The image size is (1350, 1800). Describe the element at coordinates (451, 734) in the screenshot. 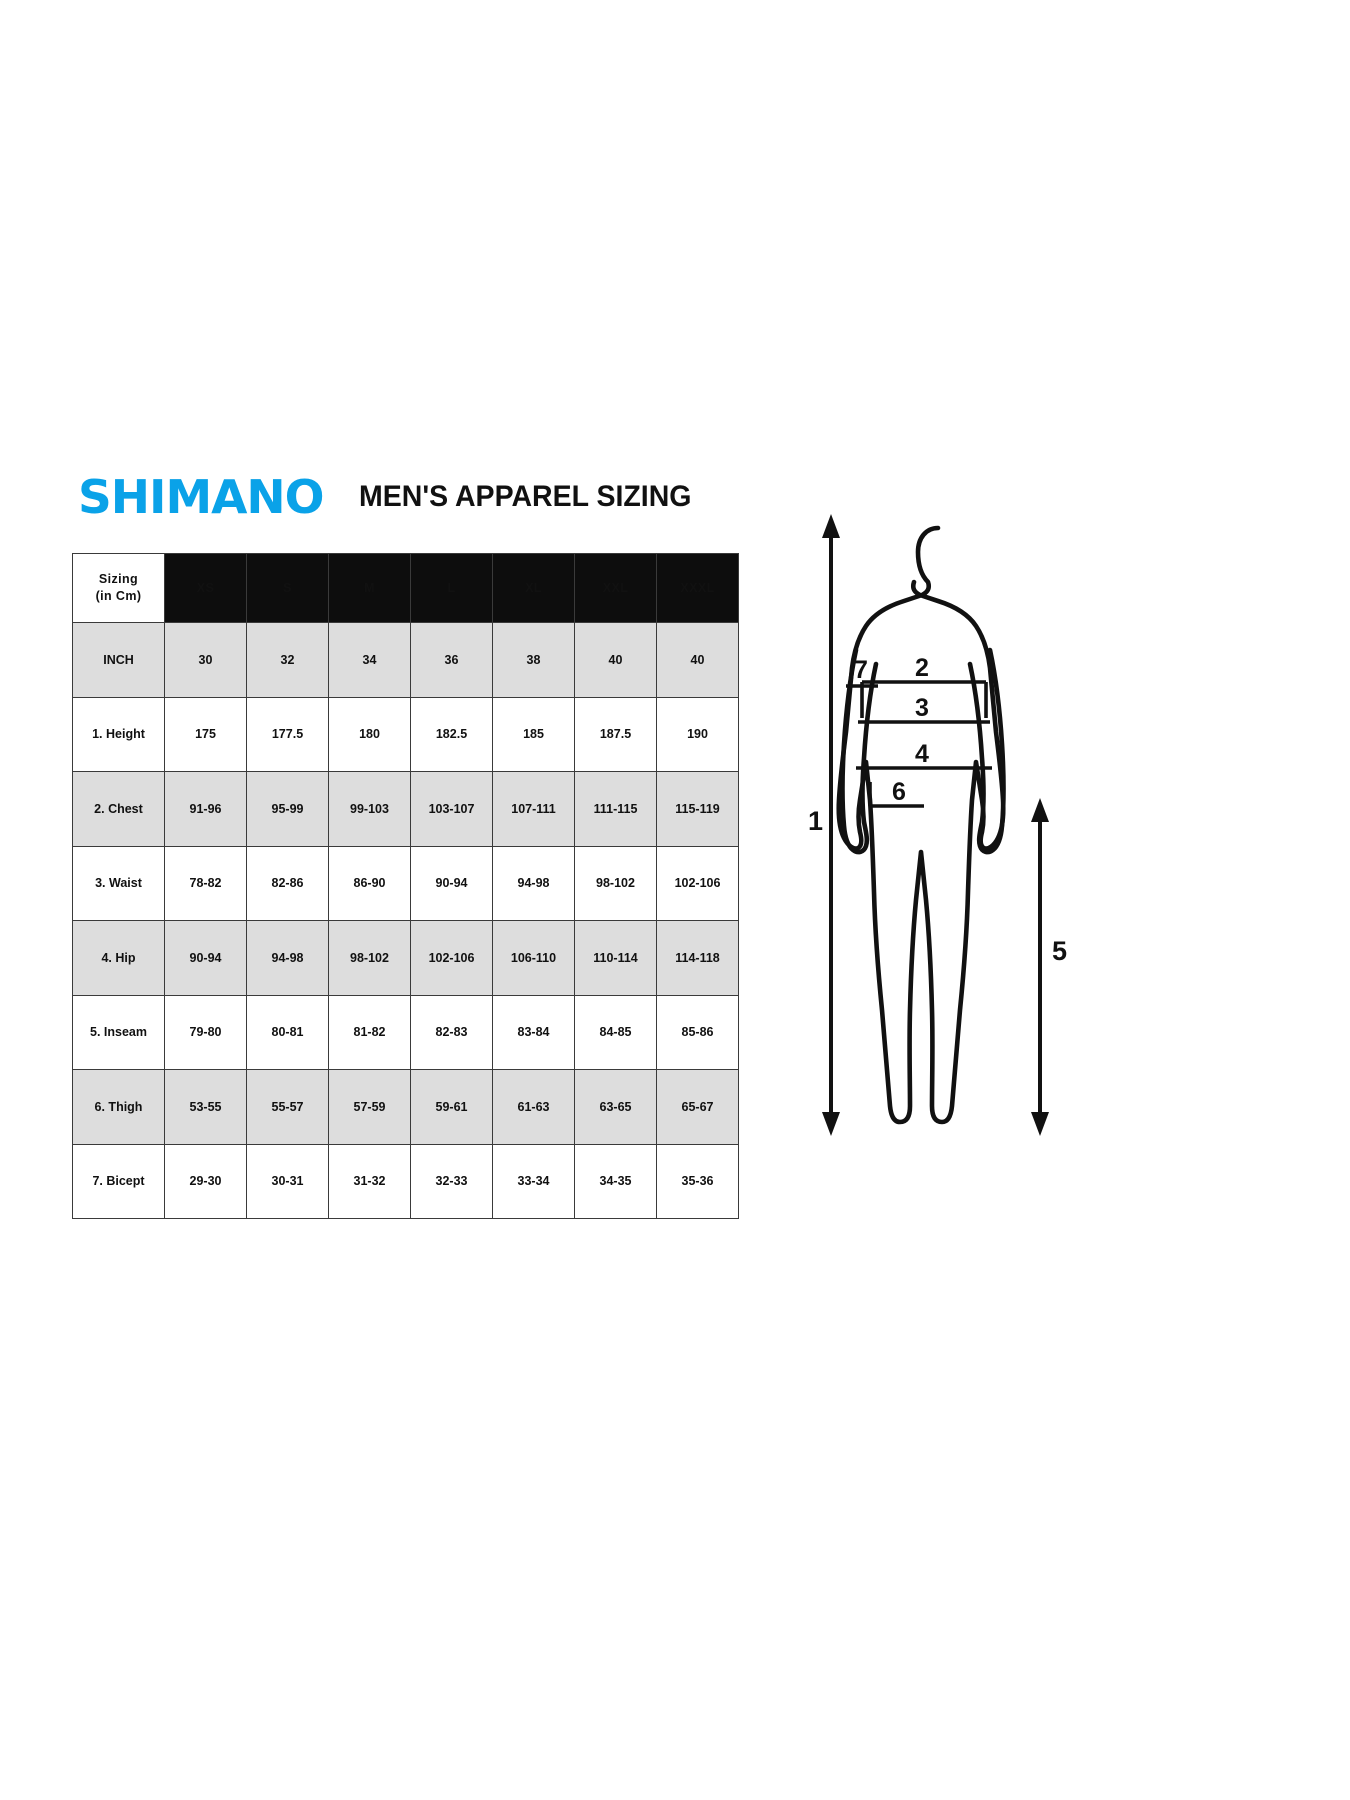

I see `table-cell: 182.5` at that location.